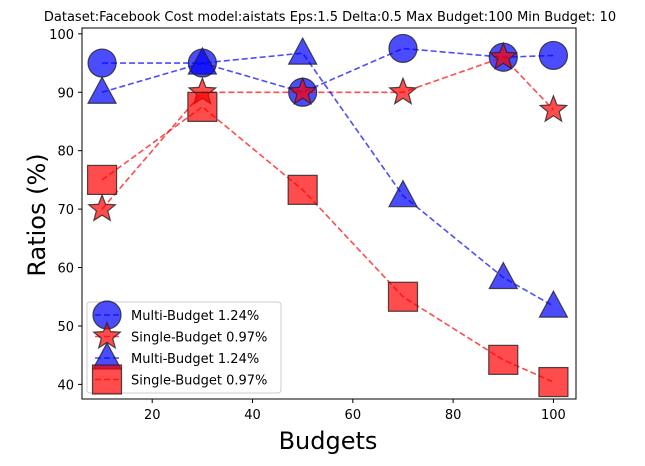  I want to click on x-tick-label: 40, so click(252, 415).